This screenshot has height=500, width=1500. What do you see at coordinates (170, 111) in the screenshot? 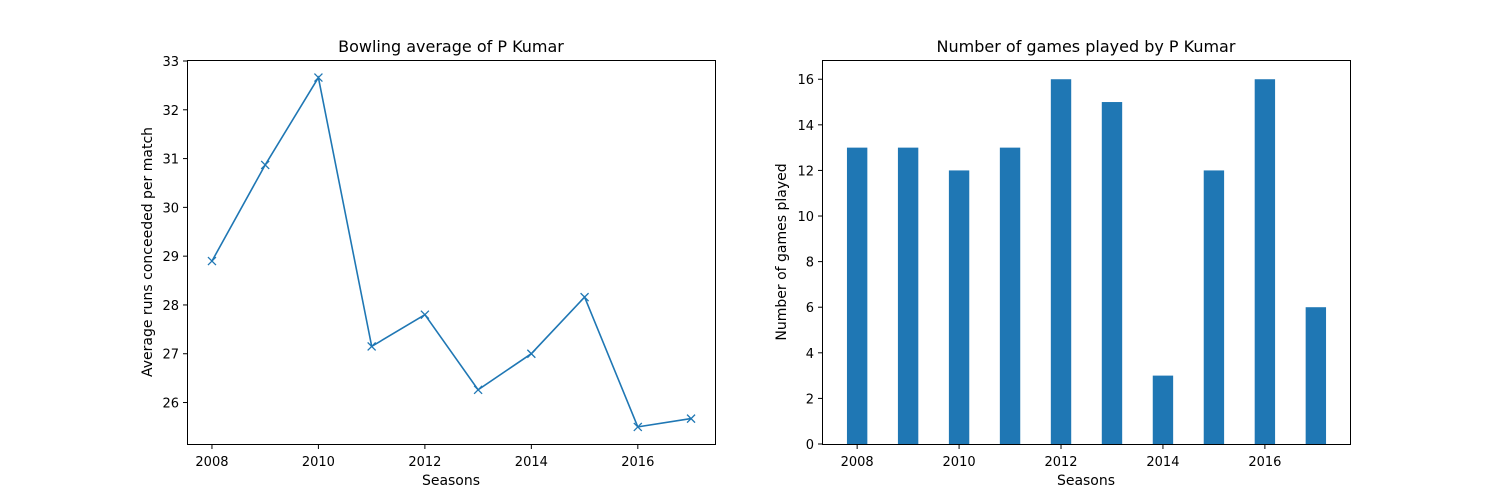
I see `y-tick-label: 32` at bounding box center [170, 111].